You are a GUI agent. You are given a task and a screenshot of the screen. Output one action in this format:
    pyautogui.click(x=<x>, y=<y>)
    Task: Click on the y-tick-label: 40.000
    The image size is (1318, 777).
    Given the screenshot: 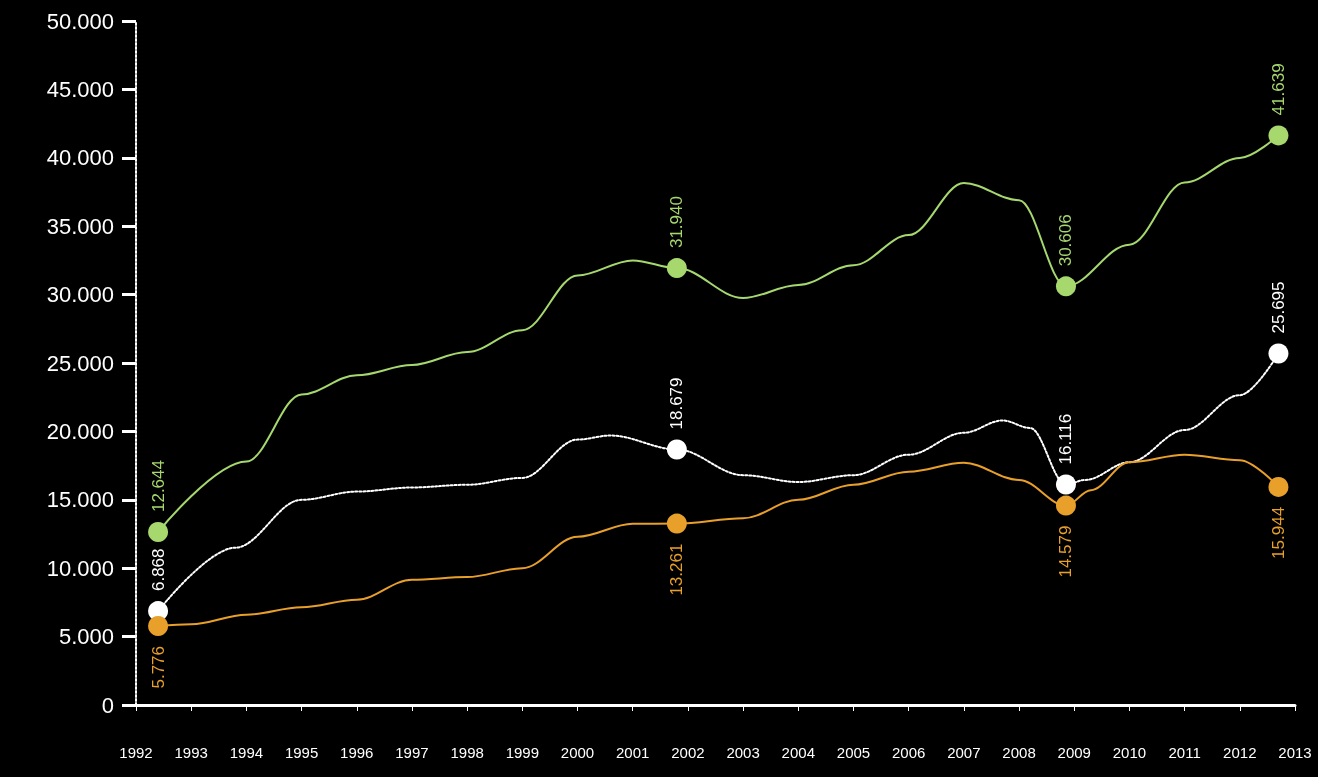 What is the action you would take?
    pyautogui.click(x=80, y=158)
    